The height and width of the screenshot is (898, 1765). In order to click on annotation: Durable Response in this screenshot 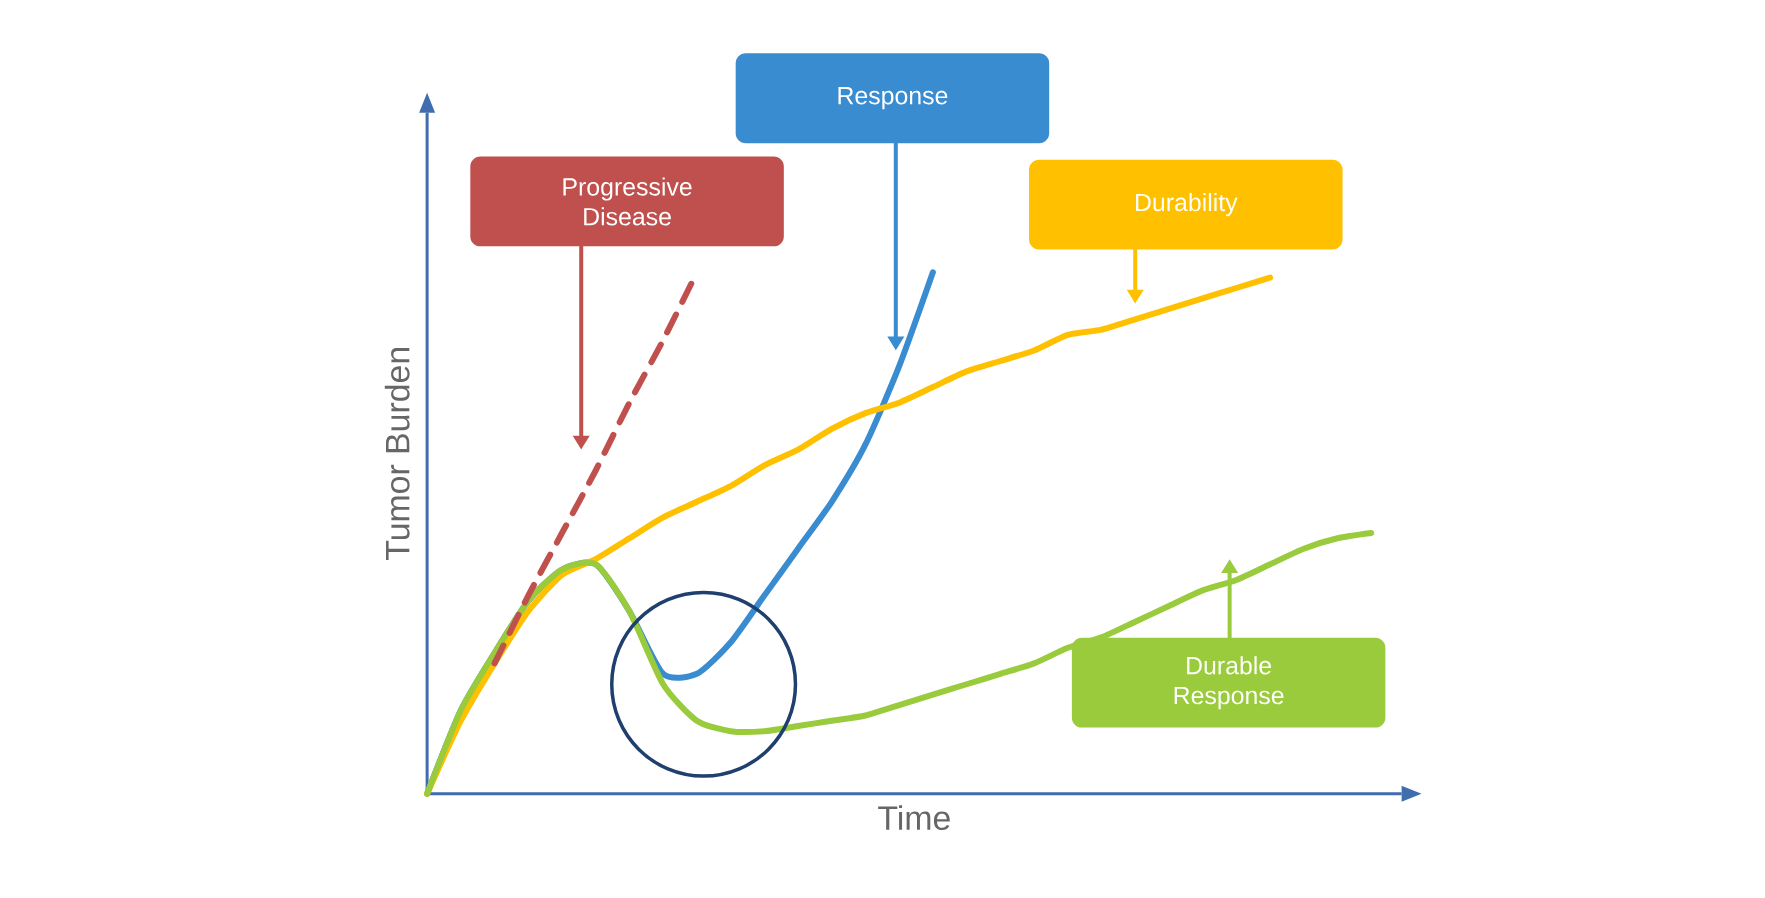, I will do `click(1229, 683)`.